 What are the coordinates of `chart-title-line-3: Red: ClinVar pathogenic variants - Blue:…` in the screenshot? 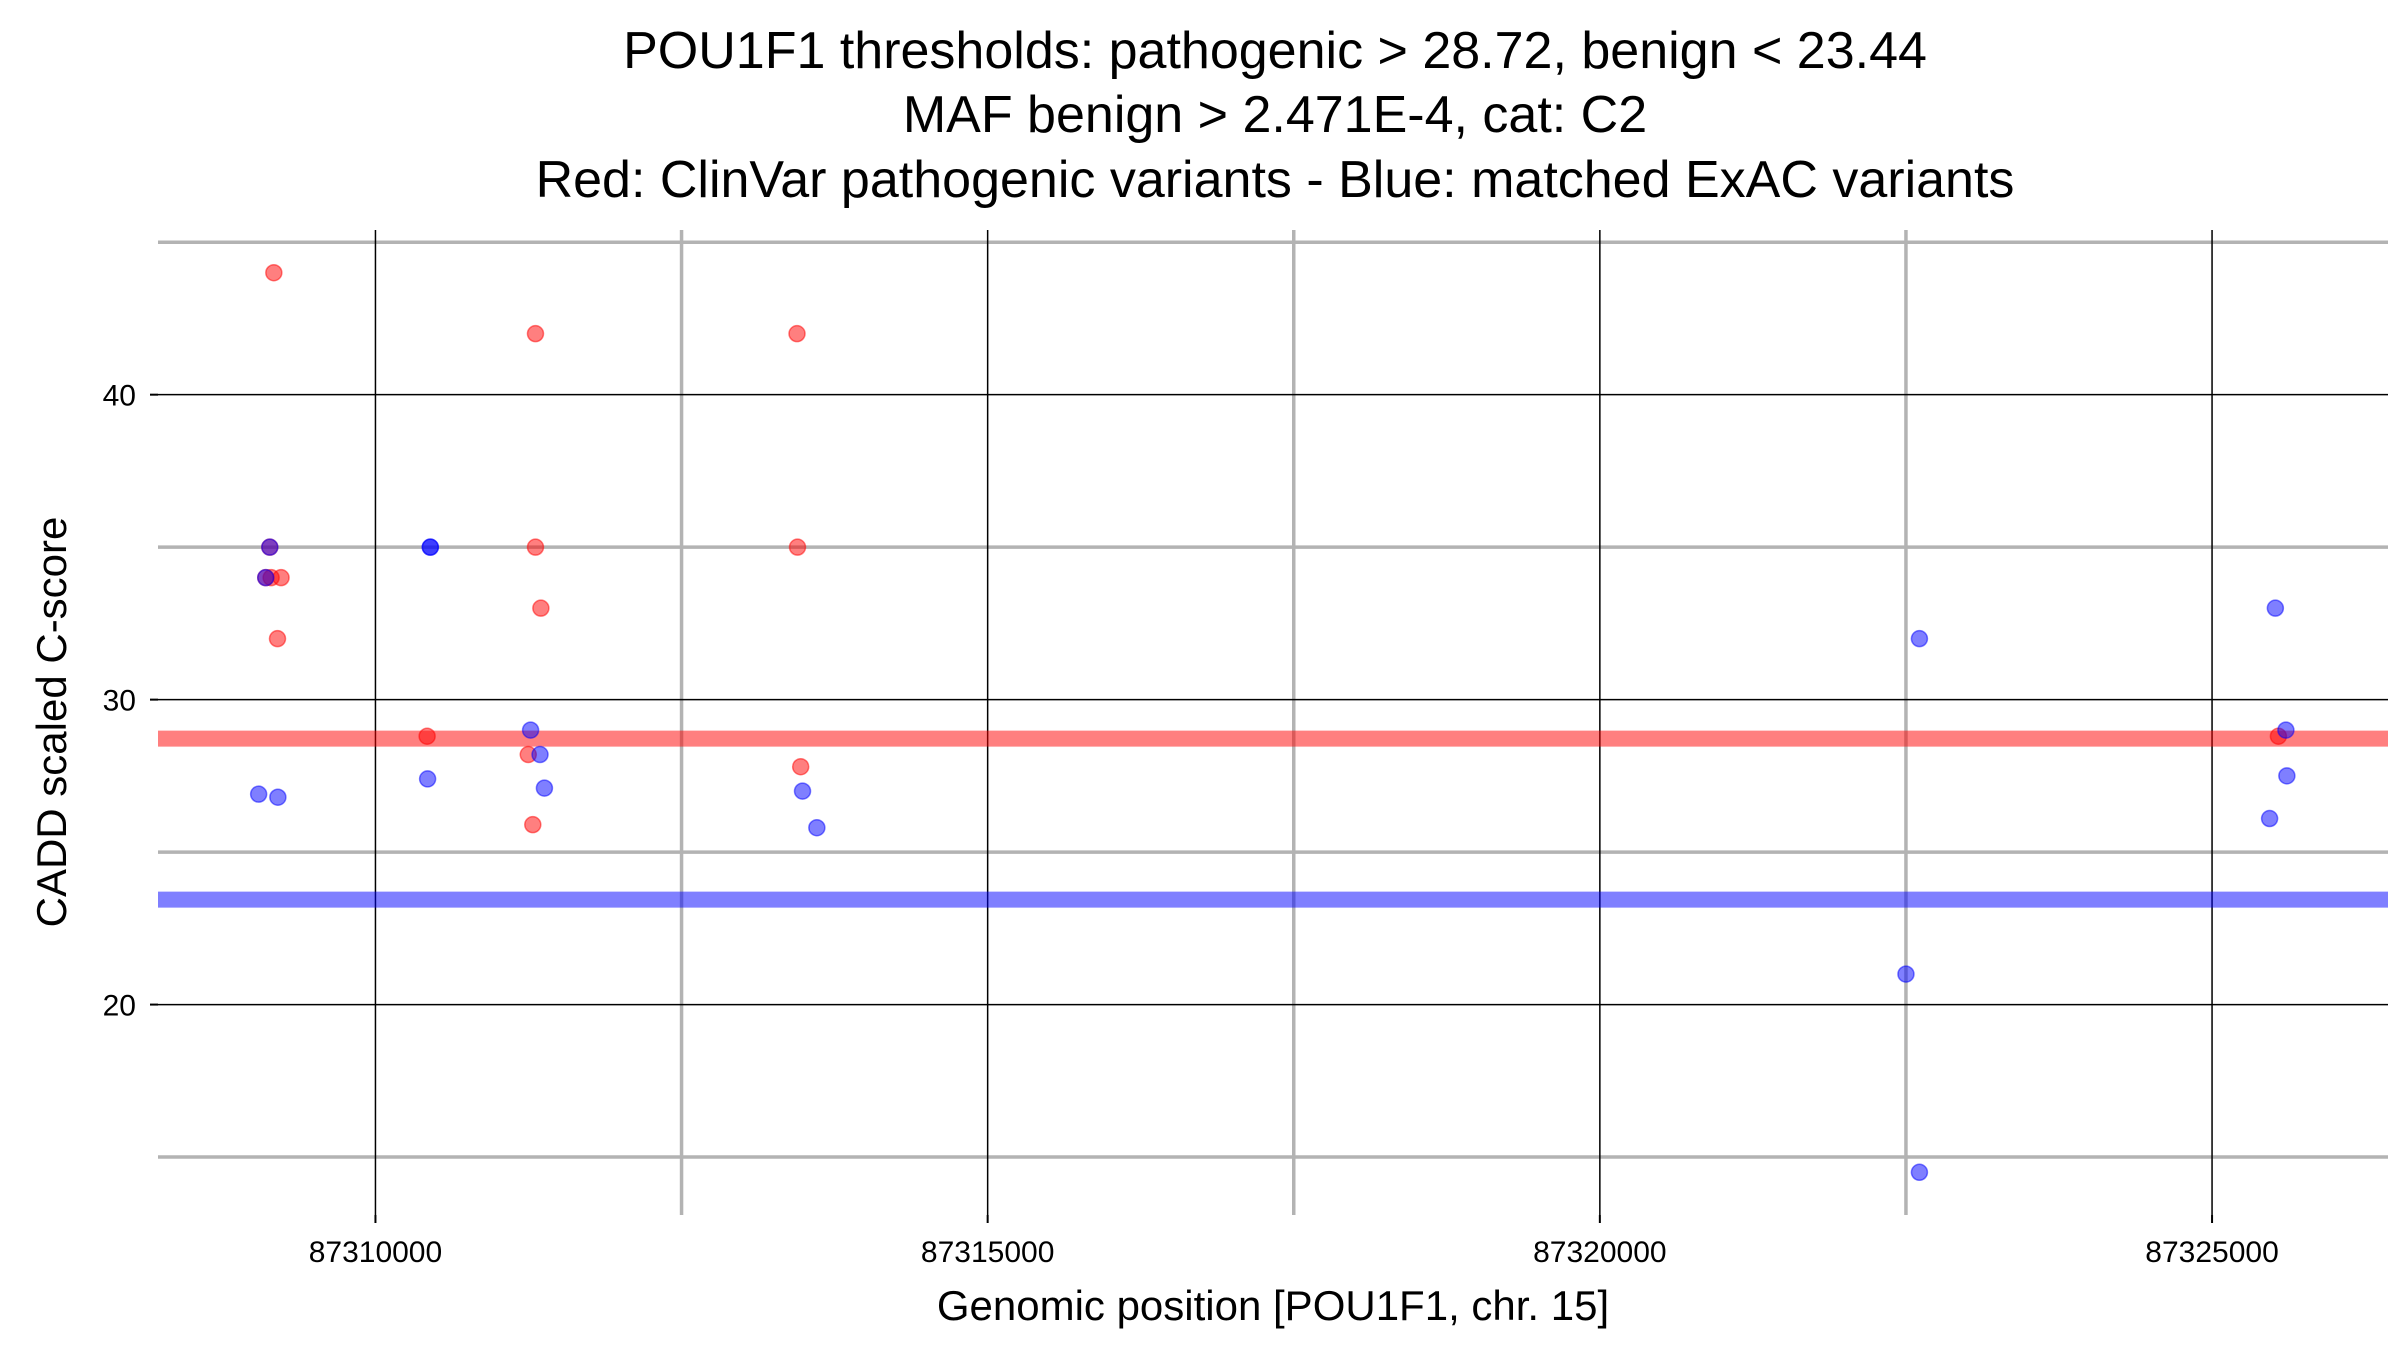 It's located at (1275, 180).